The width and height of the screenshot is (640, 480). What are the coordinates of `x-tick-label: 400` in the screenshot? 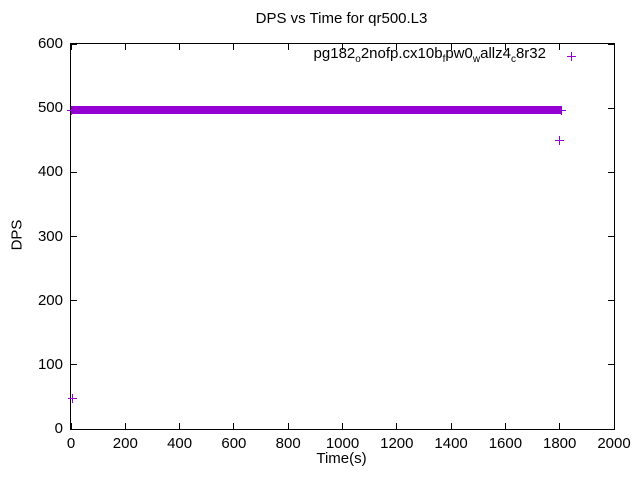 It's located at (180, 443).